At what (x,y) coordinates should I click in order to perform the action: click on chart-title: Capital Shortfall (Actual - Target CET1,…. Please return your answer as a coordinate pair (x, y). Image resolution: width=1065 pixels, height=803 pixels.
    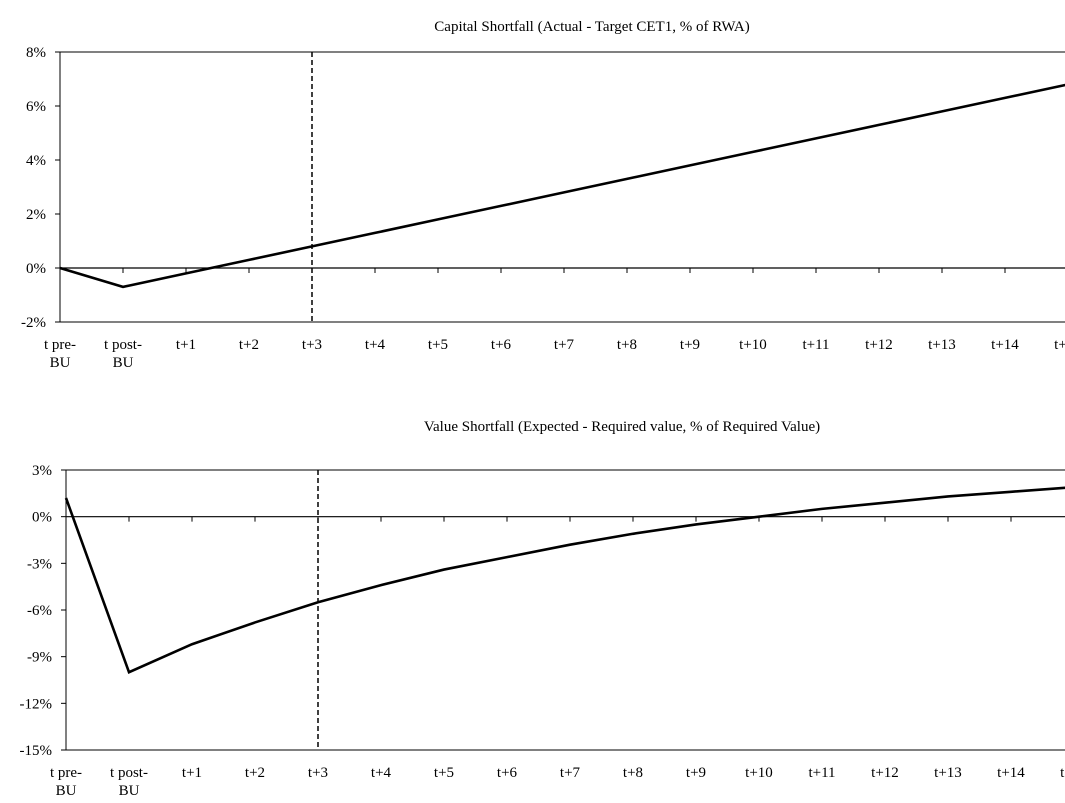
    Looking at the image, I should click on (591, 27).